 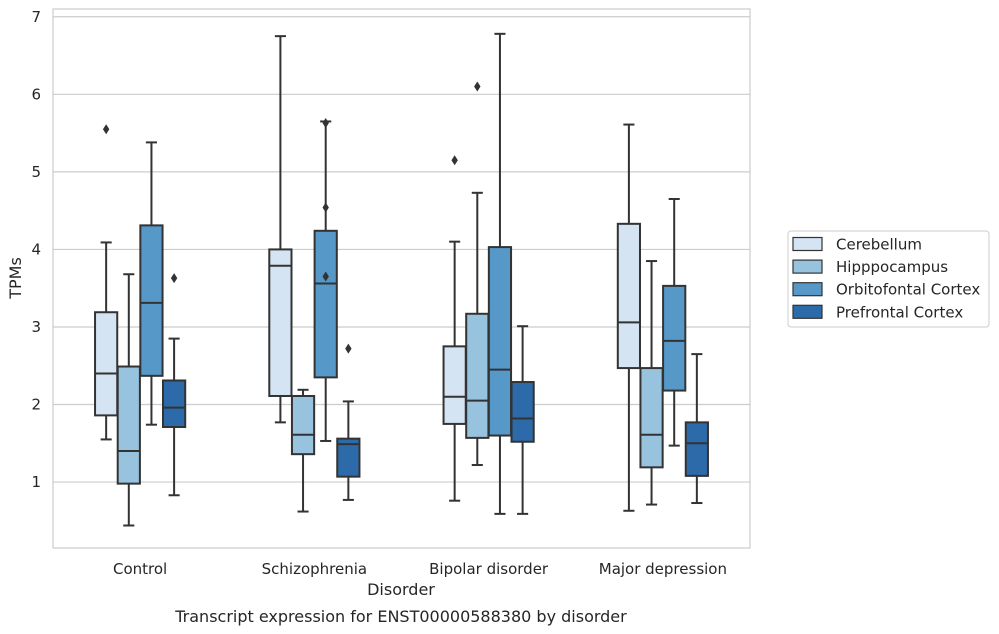 I want to click on y-tick-label: 1, so click(x=36, y=482).